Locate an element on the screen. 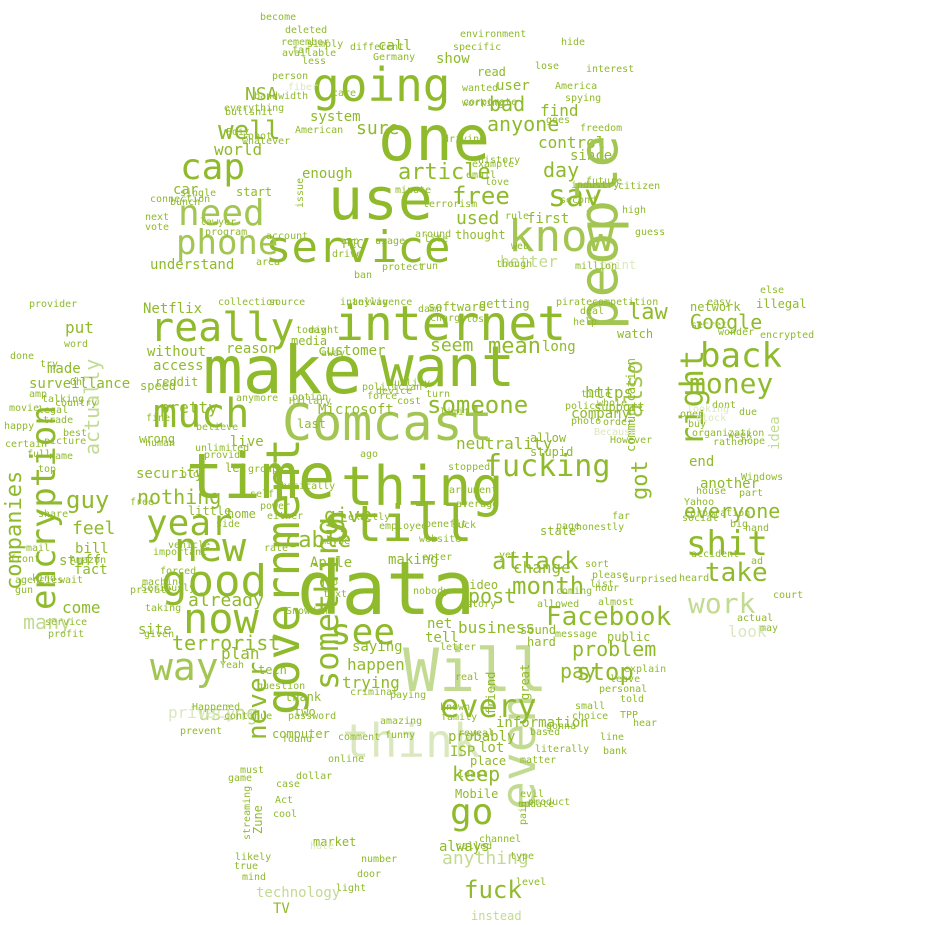 The width and height of the screenshot is (925, 925). word-take: take is located at coordinates (736, 573).